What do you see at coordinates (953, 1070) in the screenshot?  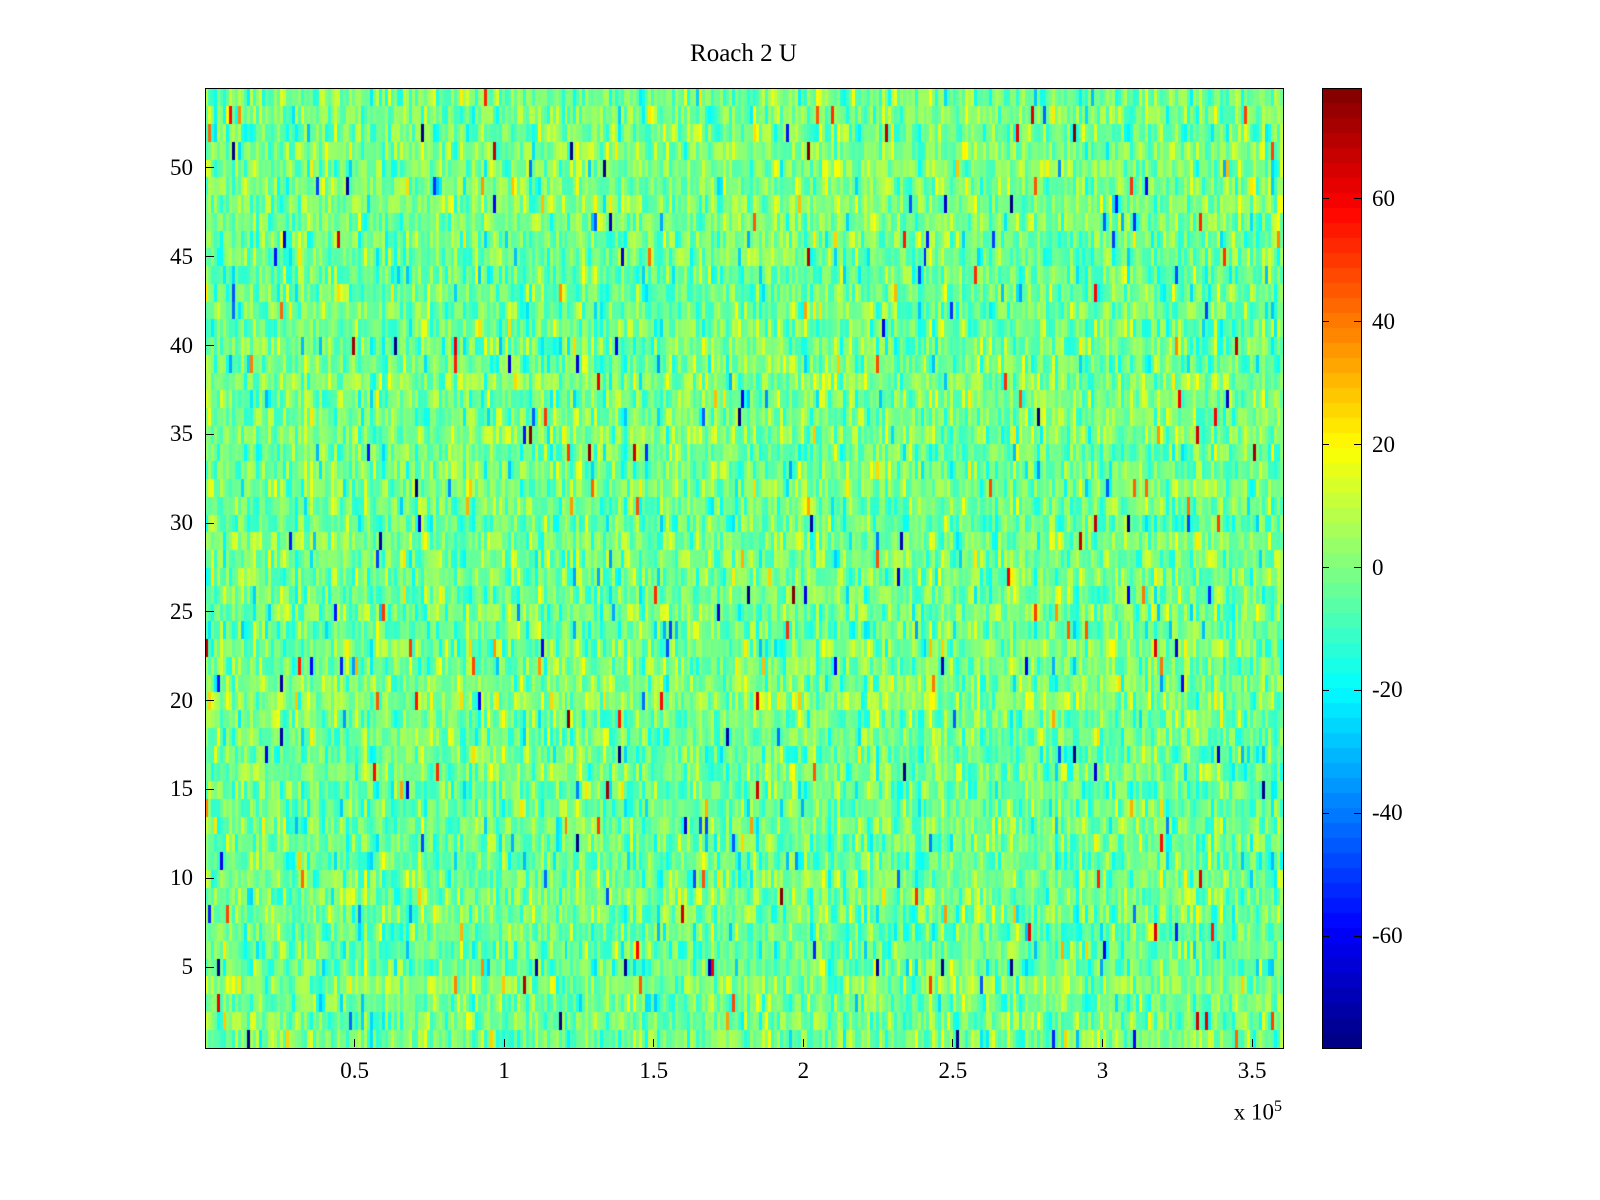 I see `x-tick-label: 2.5` at bounding box center [953, 1070].